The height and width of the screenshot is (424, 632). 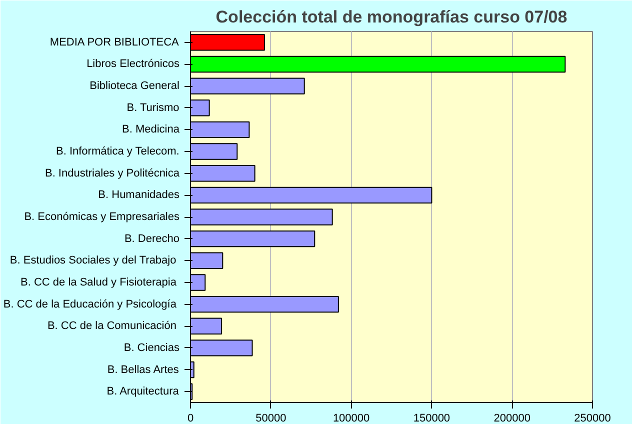 I want to click on y-tick-label: B. Bellas Artes, so click(x=143, y=370).